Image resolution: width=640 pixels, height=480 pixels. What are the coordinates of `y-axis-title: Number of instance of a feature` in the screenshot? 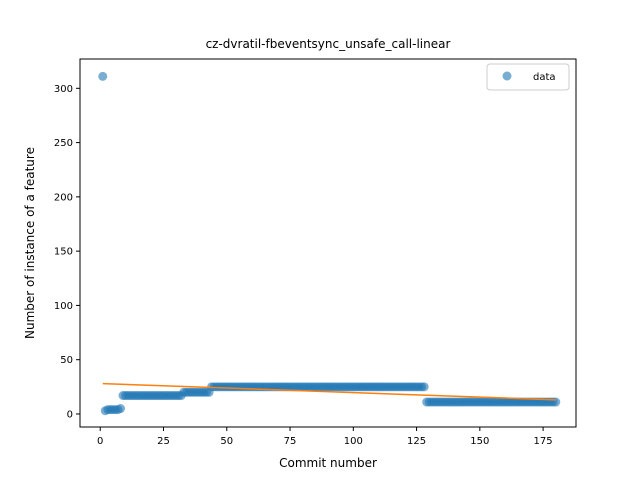 It's located at (30, 243).